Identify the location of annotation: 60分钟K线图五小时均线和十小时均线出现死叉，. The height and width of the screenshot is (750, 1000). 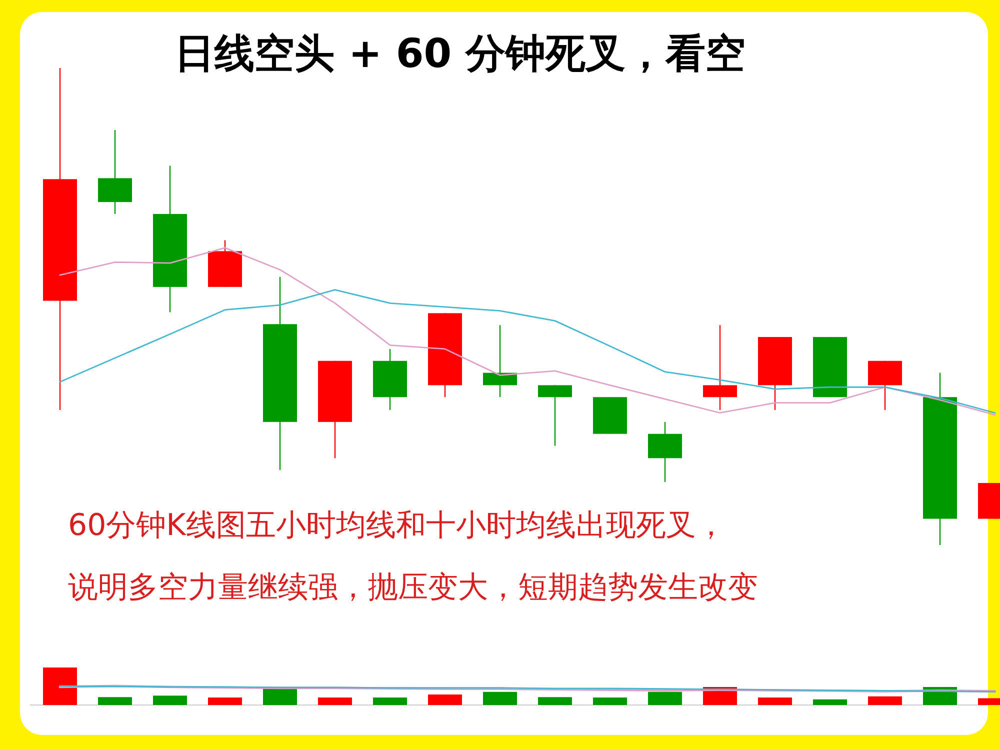
(397, 525).